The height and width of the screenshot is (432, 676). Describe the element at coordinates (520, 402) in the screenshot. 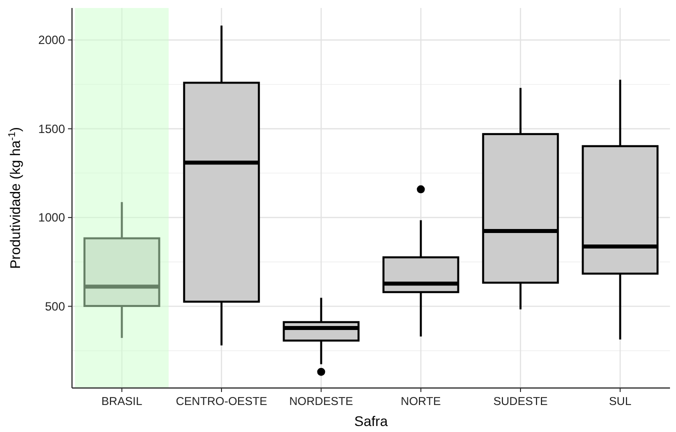

I see `x-tick-label: SUDESTE` at that location.